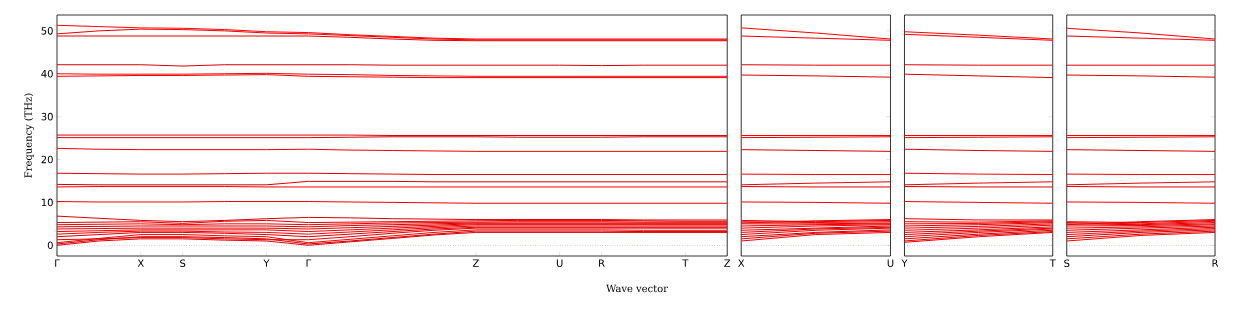 This screenshot has width=1236, height=310. What do you see at coordinates (47, 202) in the screenshot?
I see `y-tick-label: 10` at bounding box center [47, 202].